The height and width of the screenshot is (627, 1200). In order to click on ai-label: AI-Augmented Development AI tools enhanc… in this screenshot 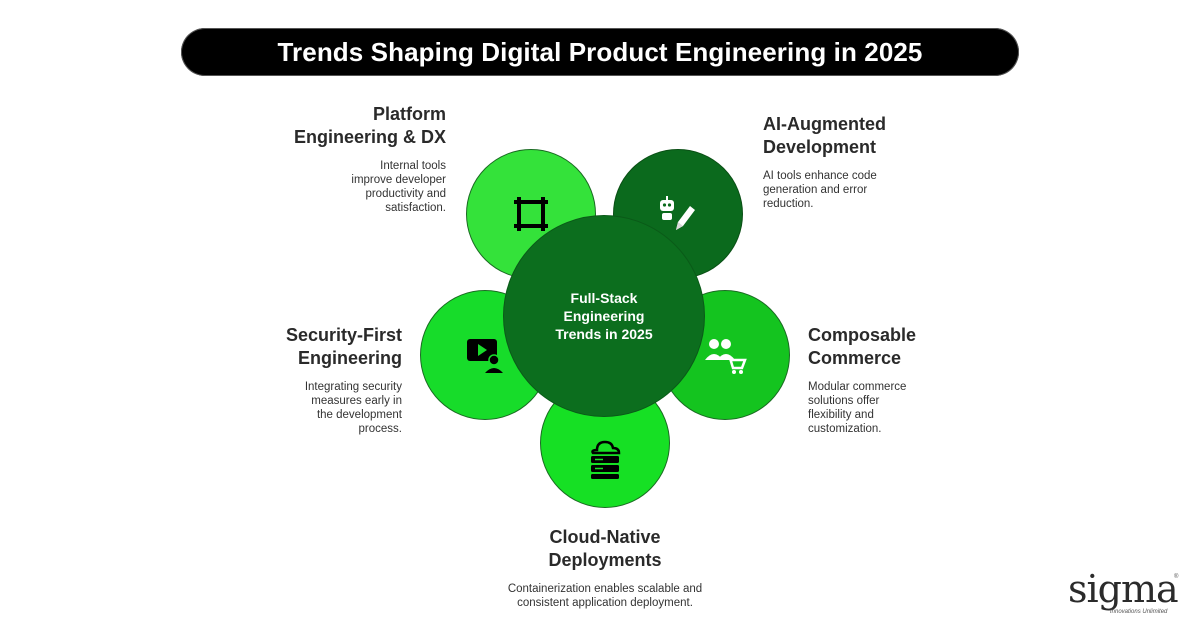, I will do `click(858, 162)`.